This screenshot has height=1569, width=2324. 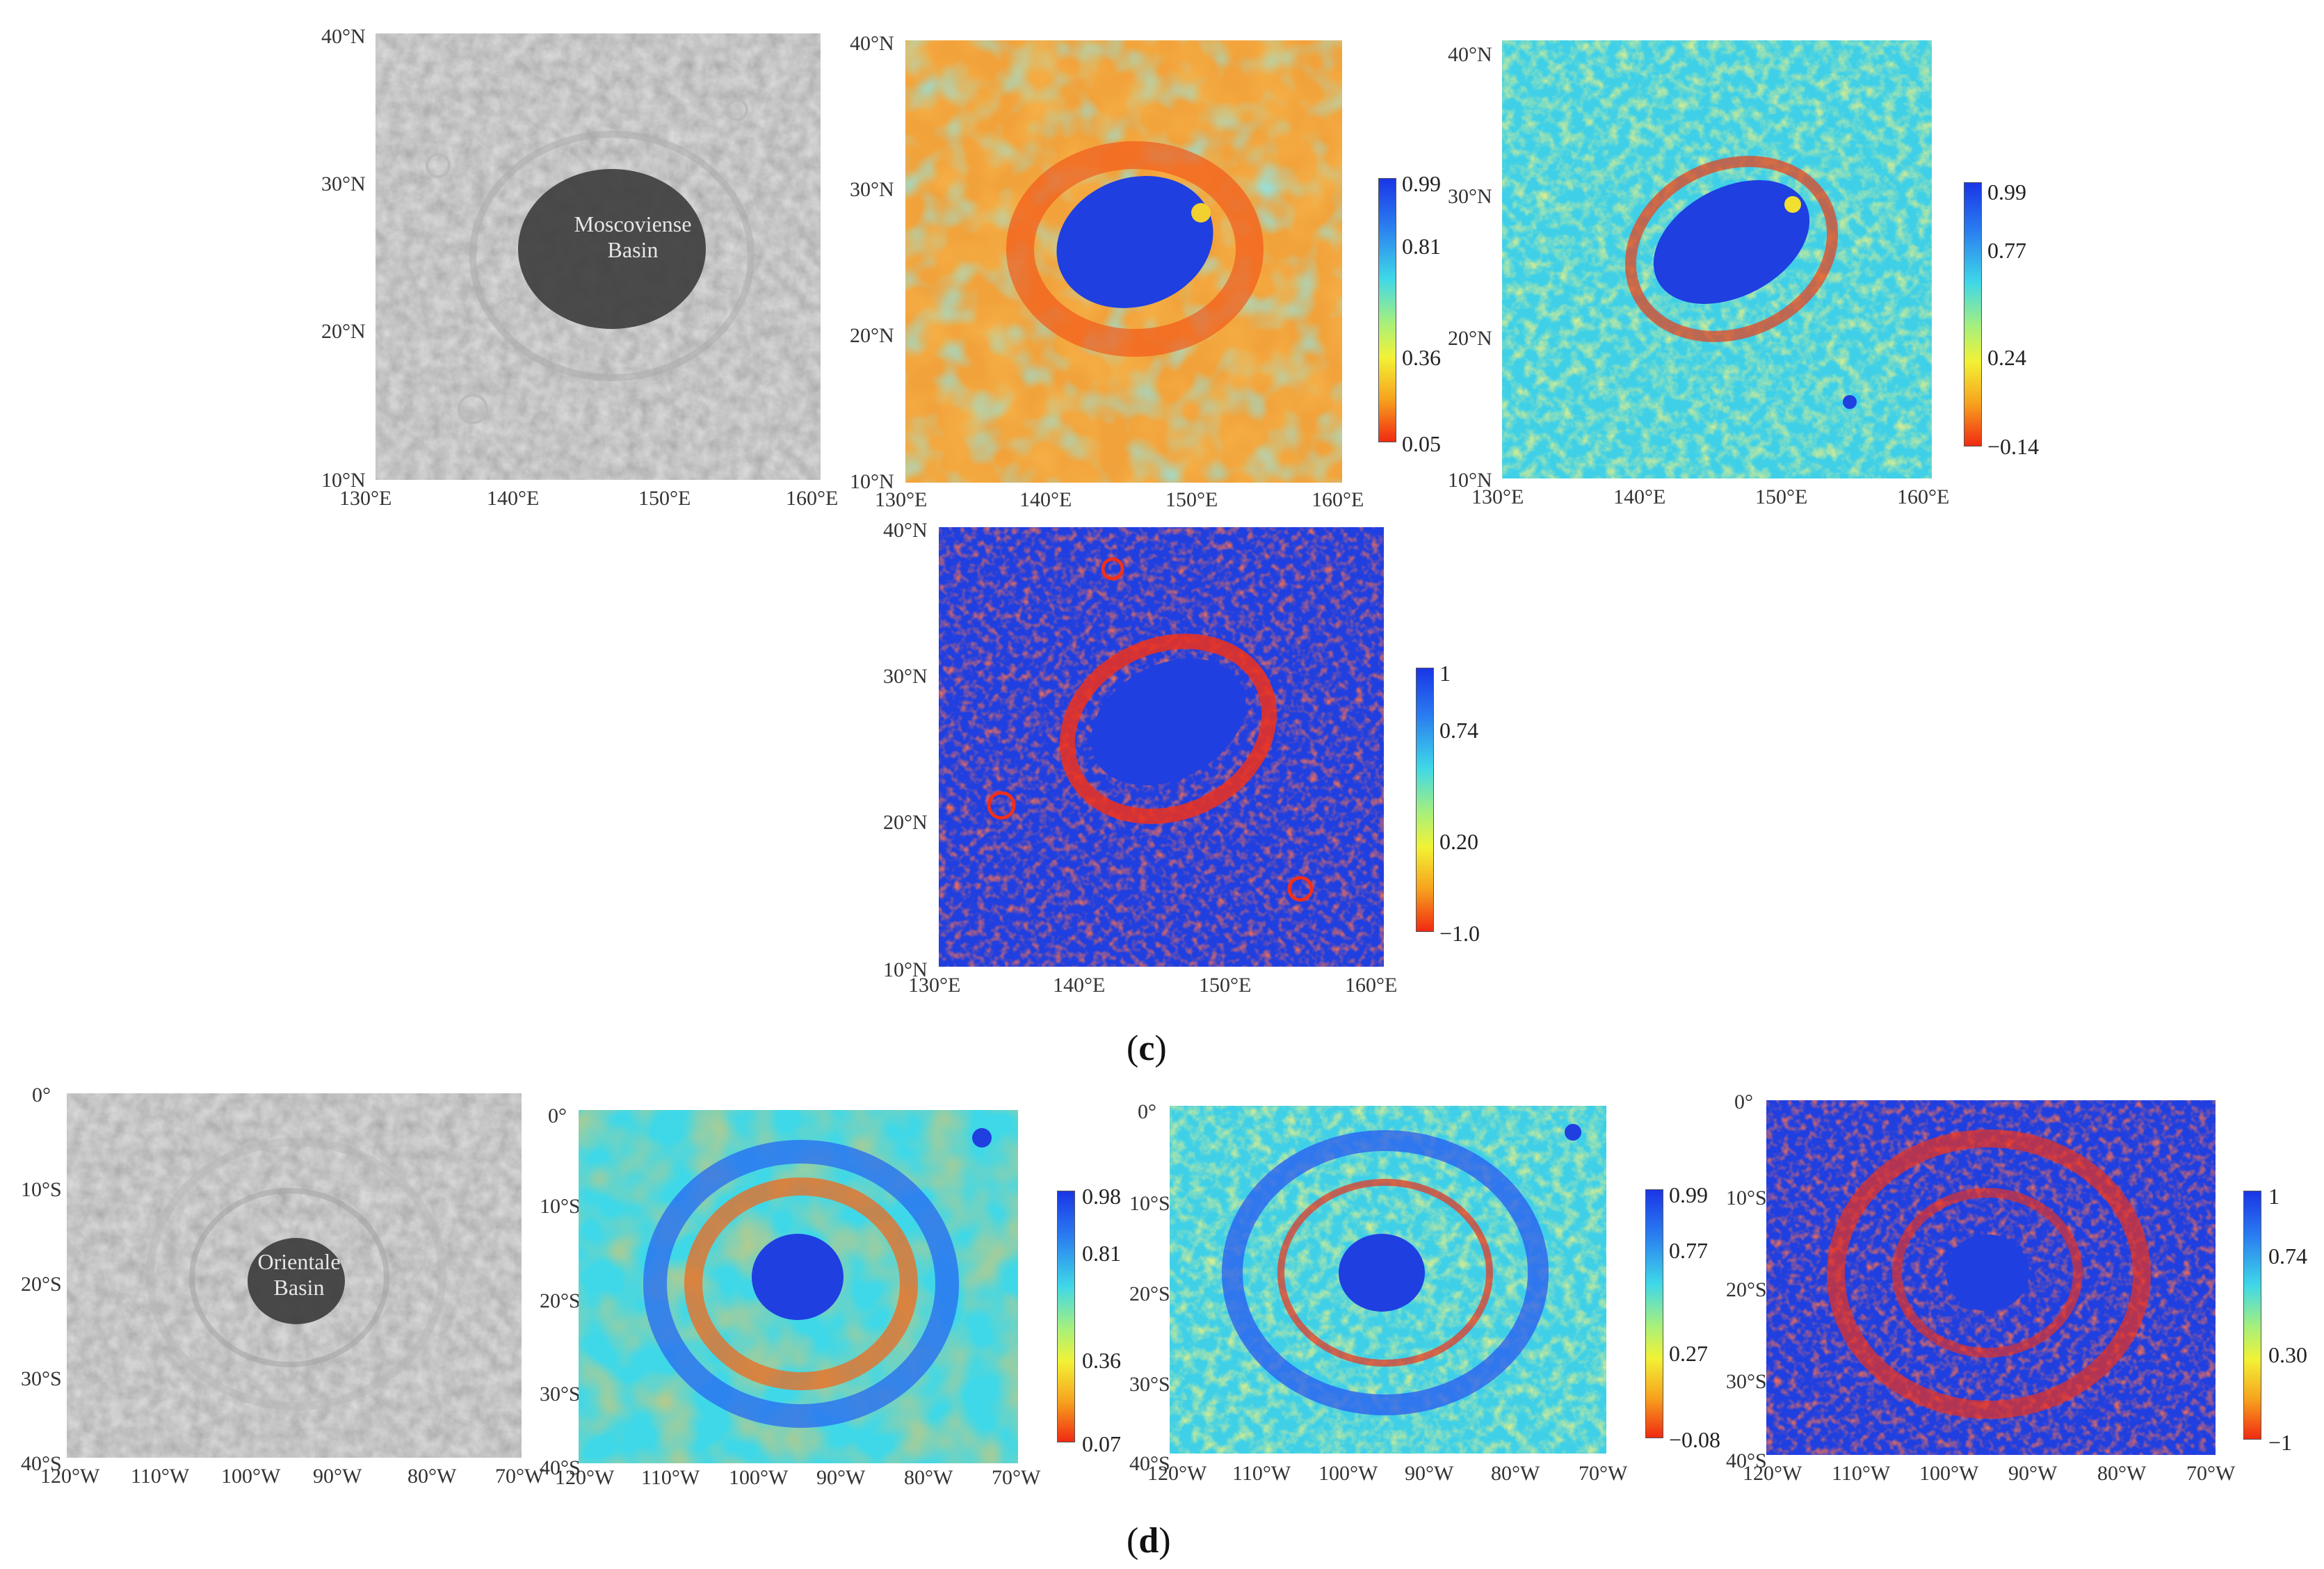 I want to click on caption-c: (c), so click(x=1147, y=1048).